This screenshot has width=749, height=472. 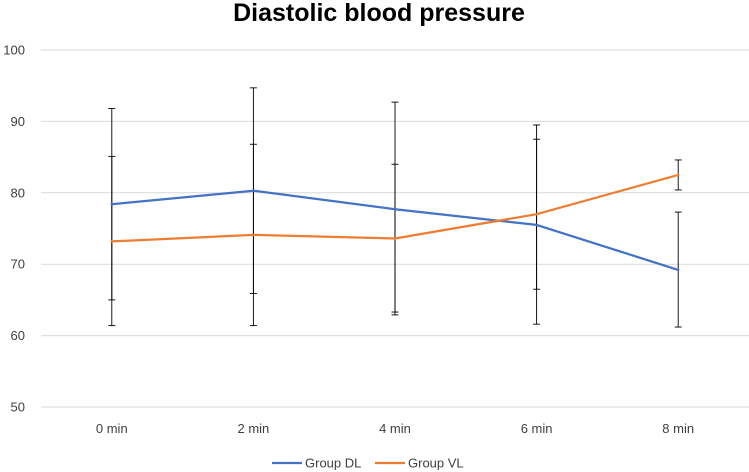 I want to click on y-tick-label: 80, so click(x=18, y=192).